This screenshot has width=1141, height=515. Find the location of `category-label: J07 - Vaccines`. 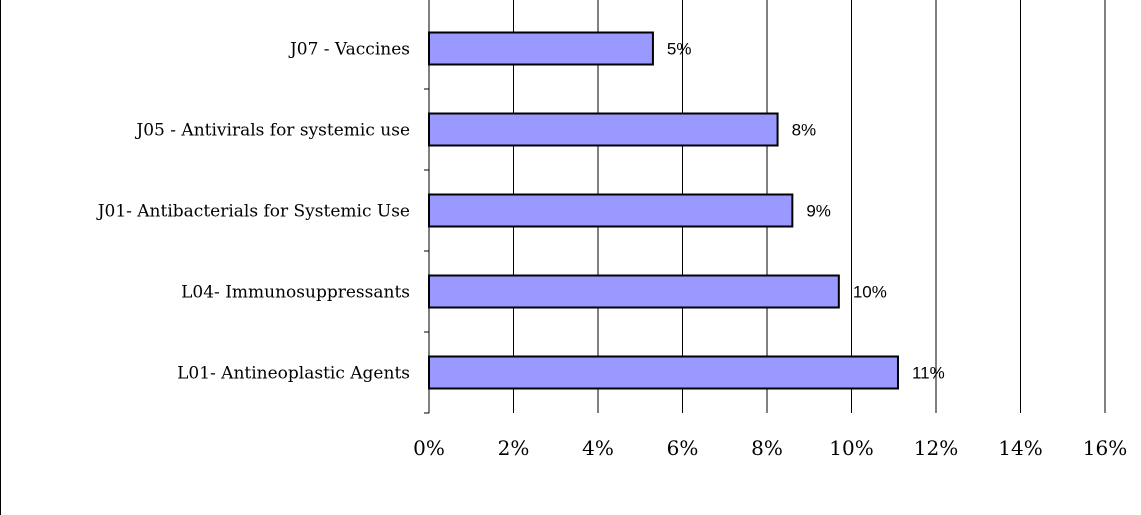

category-label: J07 - Vaccines is located at coordinates (349, 50).